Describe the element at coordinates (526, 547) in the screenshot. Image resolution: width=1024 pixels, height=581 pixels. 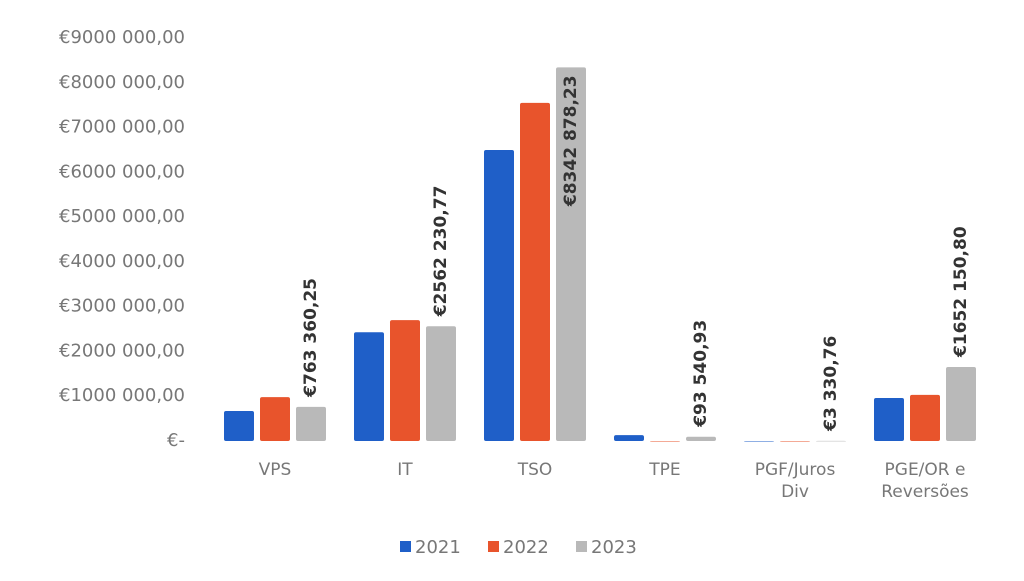
I see `legend-label: 2022` at that location.